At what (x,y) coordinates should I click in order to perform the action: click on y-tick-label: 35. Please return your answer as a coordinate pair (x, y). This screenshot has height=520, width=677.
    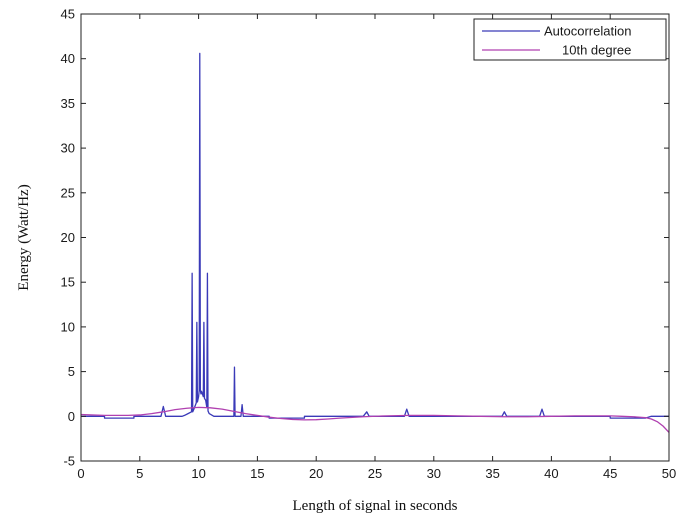
    Looking at the image, I should click on (68, 103).